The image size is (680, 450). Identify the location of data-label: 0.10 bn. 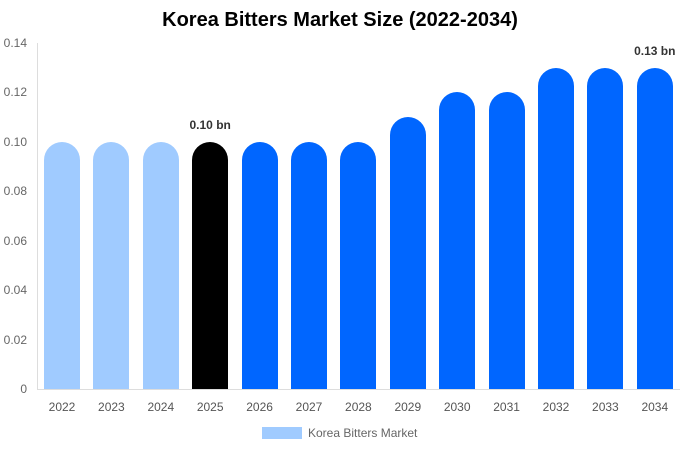
(210, 124).